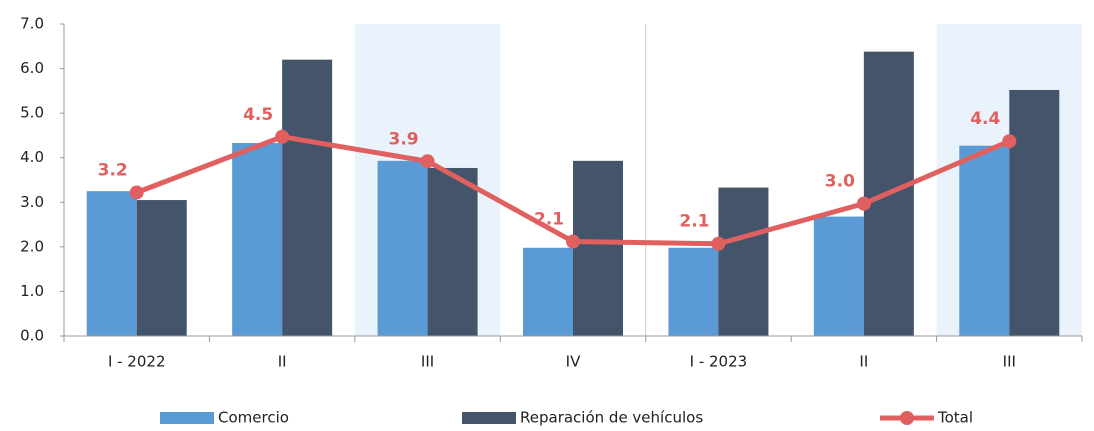 The image size is (1094, 431). What do you see at coordinates (32, 336) in the screenshot?
I see `y-tick-label: 0.0` at bounding box center [32, 336].